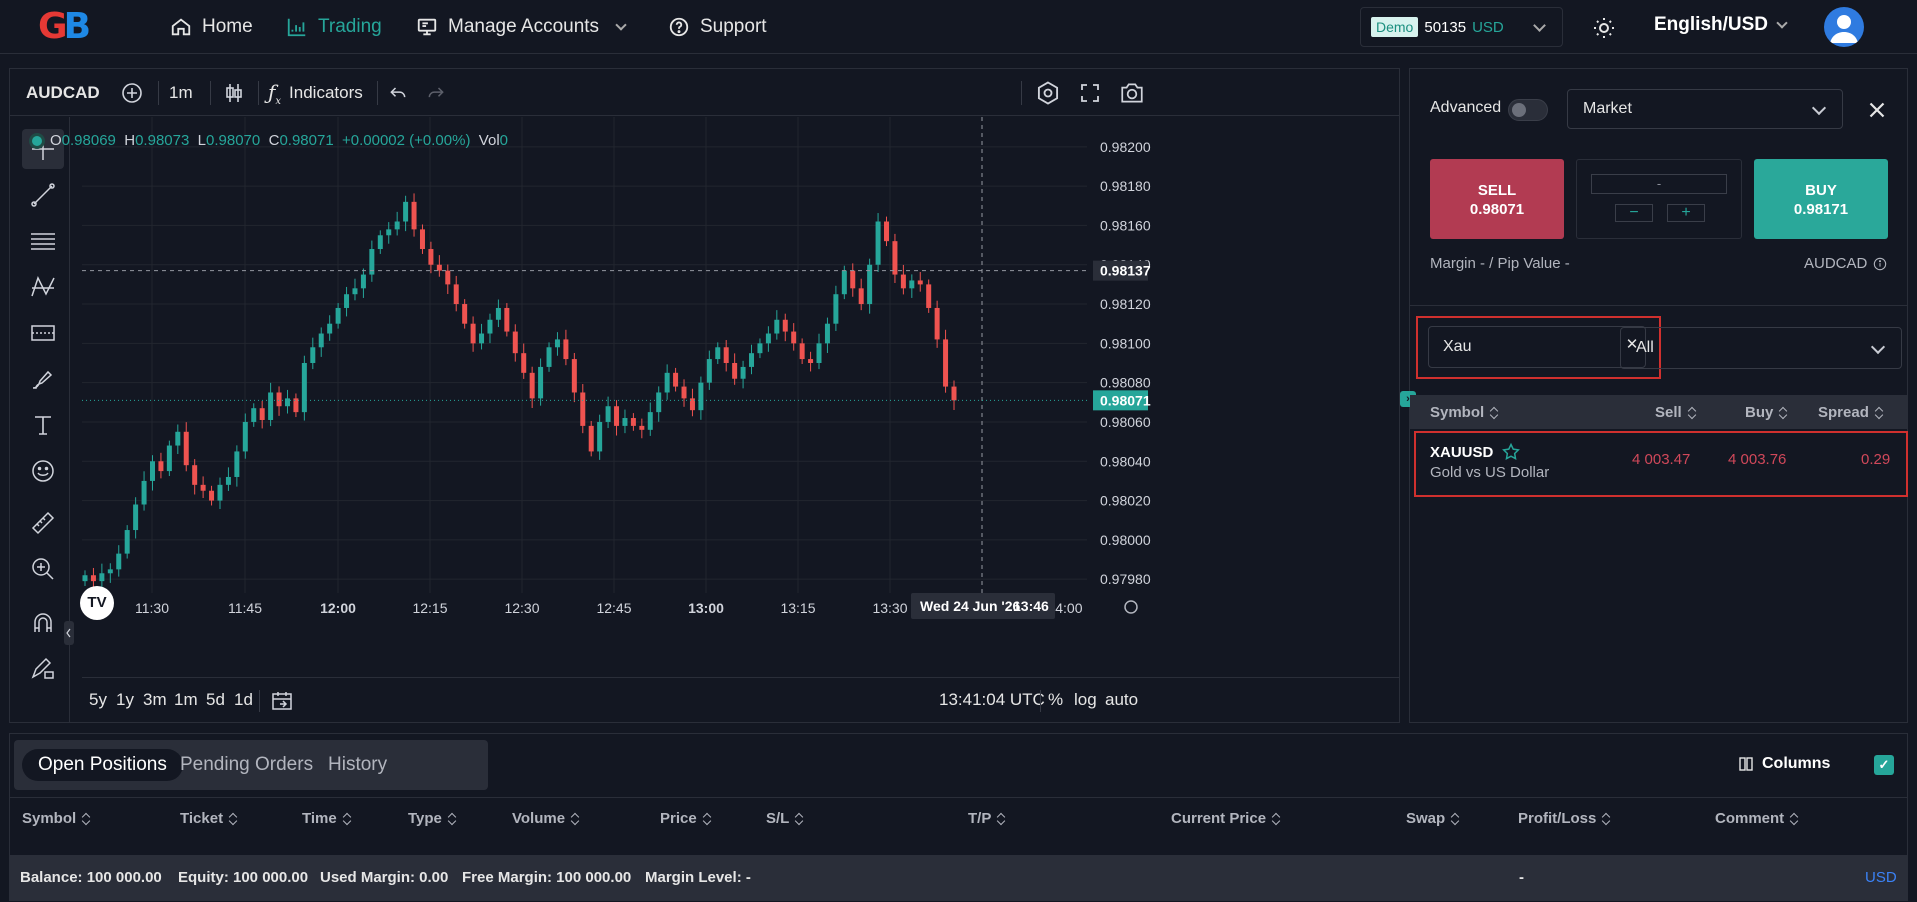 The height and width of the screenshot is (902, 1917). I want to click on col-tp: T/P, so click(986, 818).